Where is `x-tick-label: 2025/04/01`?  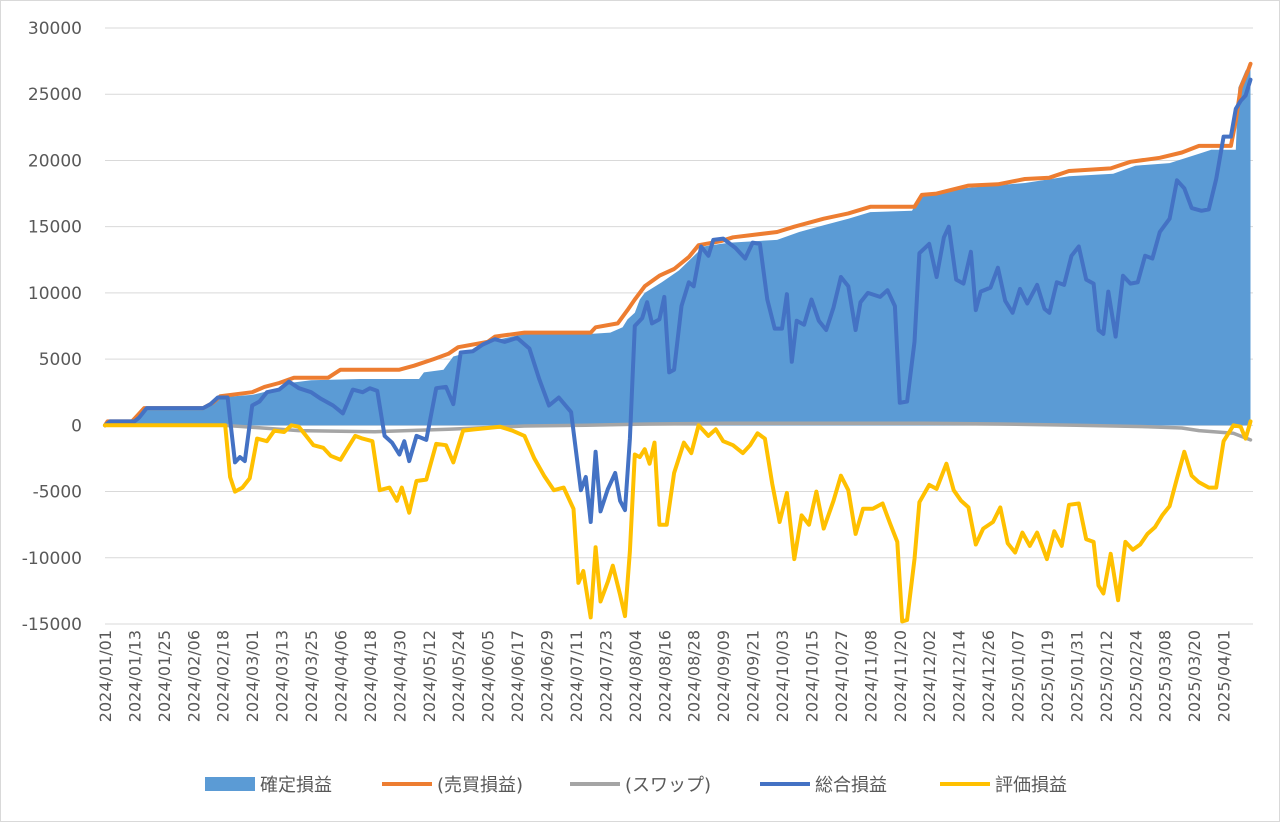
x-tick-label: 2025/04/01 is located at coordinates (1224, 676).